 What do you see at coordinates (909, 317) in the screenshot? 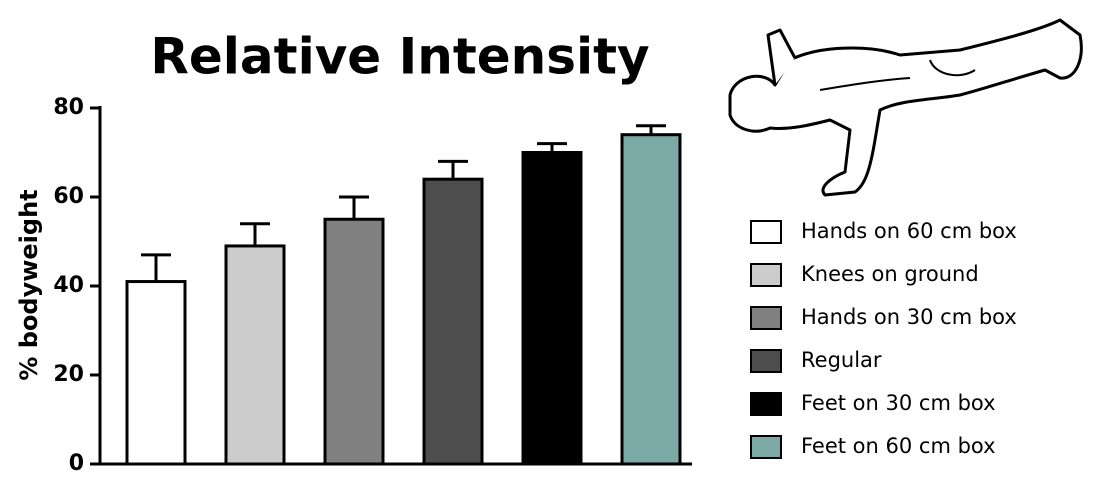
I see `legend-label: Hands on 30 cm box` at bounding box center [909, 317].